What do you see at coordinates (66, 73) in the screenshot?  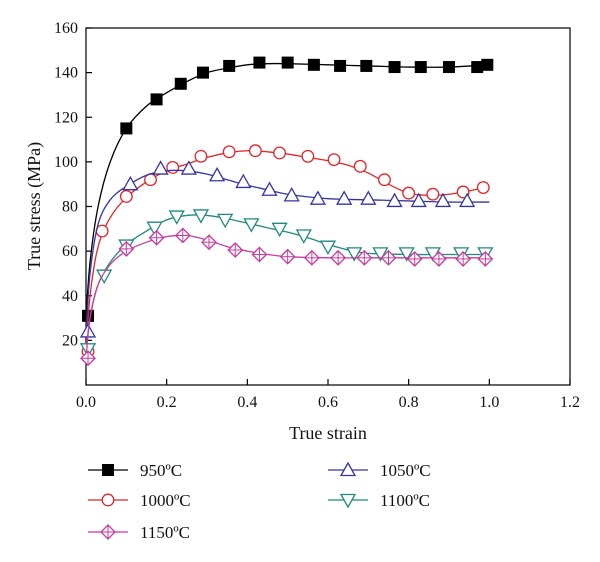 I see `y-tick-label: 140` at bounding box center [66, 73].